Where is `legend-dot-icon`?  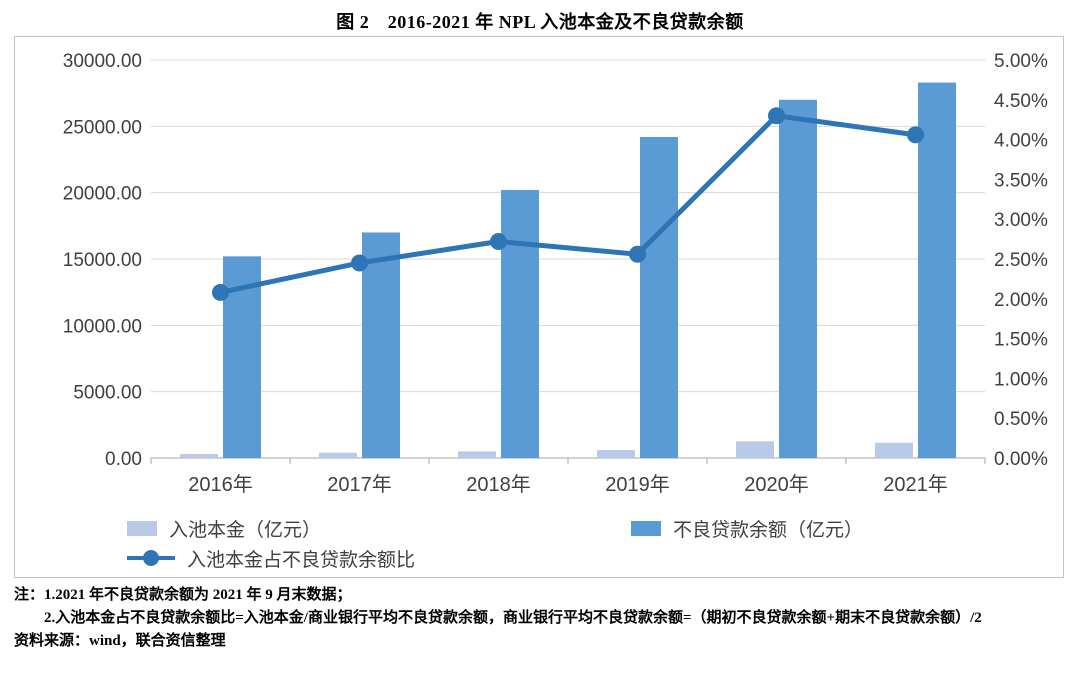
legend-dot-icon is located at coordinates (151, 558).